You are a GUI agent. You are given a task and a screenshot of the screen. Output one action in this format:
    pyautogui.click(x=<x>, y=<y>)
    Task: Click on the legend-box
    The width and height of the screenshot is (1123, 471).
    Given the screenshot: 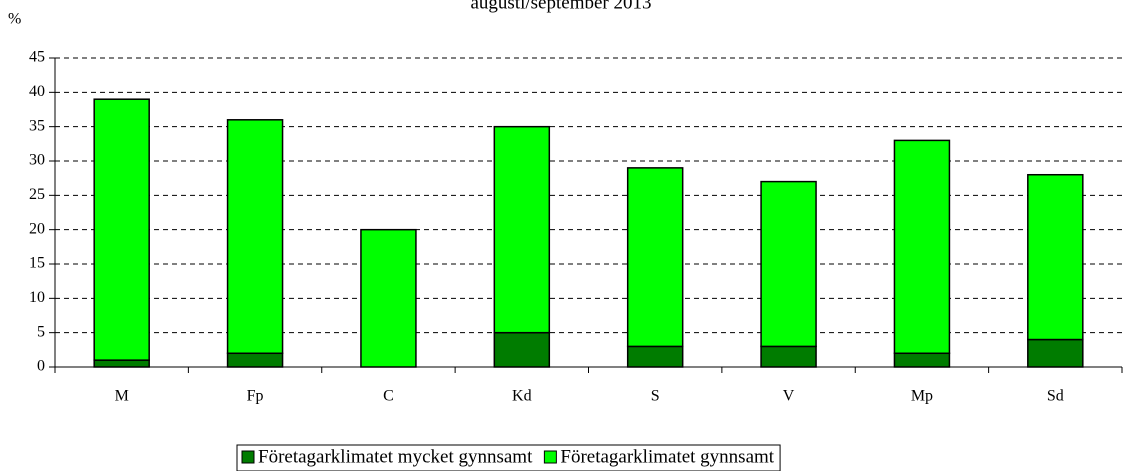 What is the action you would take?
    pyautogui.click(x=508, y=457)
    